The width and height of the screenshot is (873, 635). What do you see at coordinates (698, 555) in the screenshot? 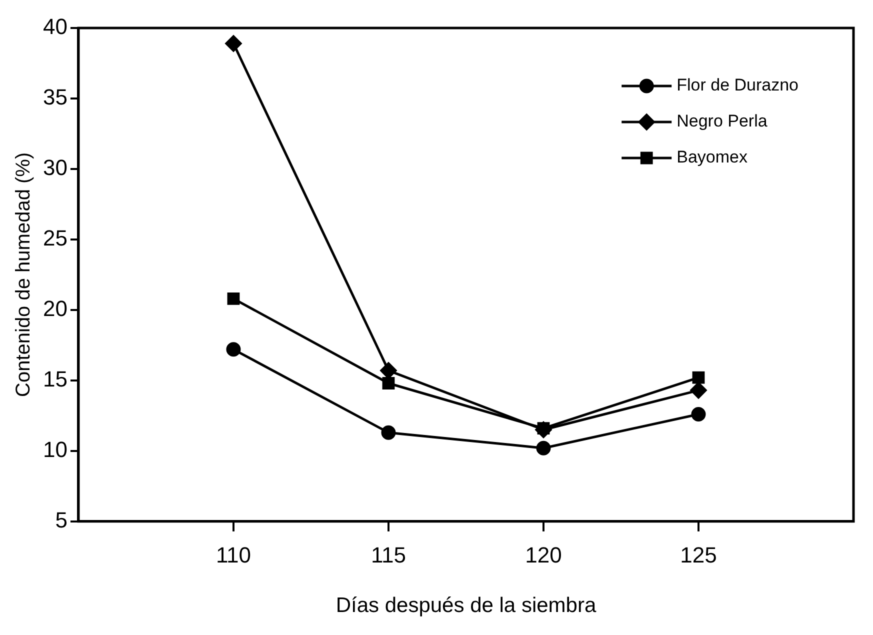
I see `x-tick-label: 125` at bounding box center [698, 555].